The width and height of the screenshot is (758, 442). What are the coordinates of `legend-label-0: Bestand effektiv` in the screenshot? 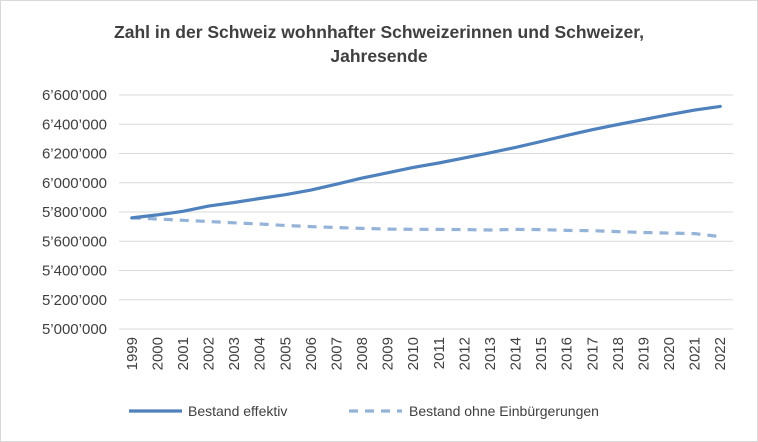 It's located at (237, 411).